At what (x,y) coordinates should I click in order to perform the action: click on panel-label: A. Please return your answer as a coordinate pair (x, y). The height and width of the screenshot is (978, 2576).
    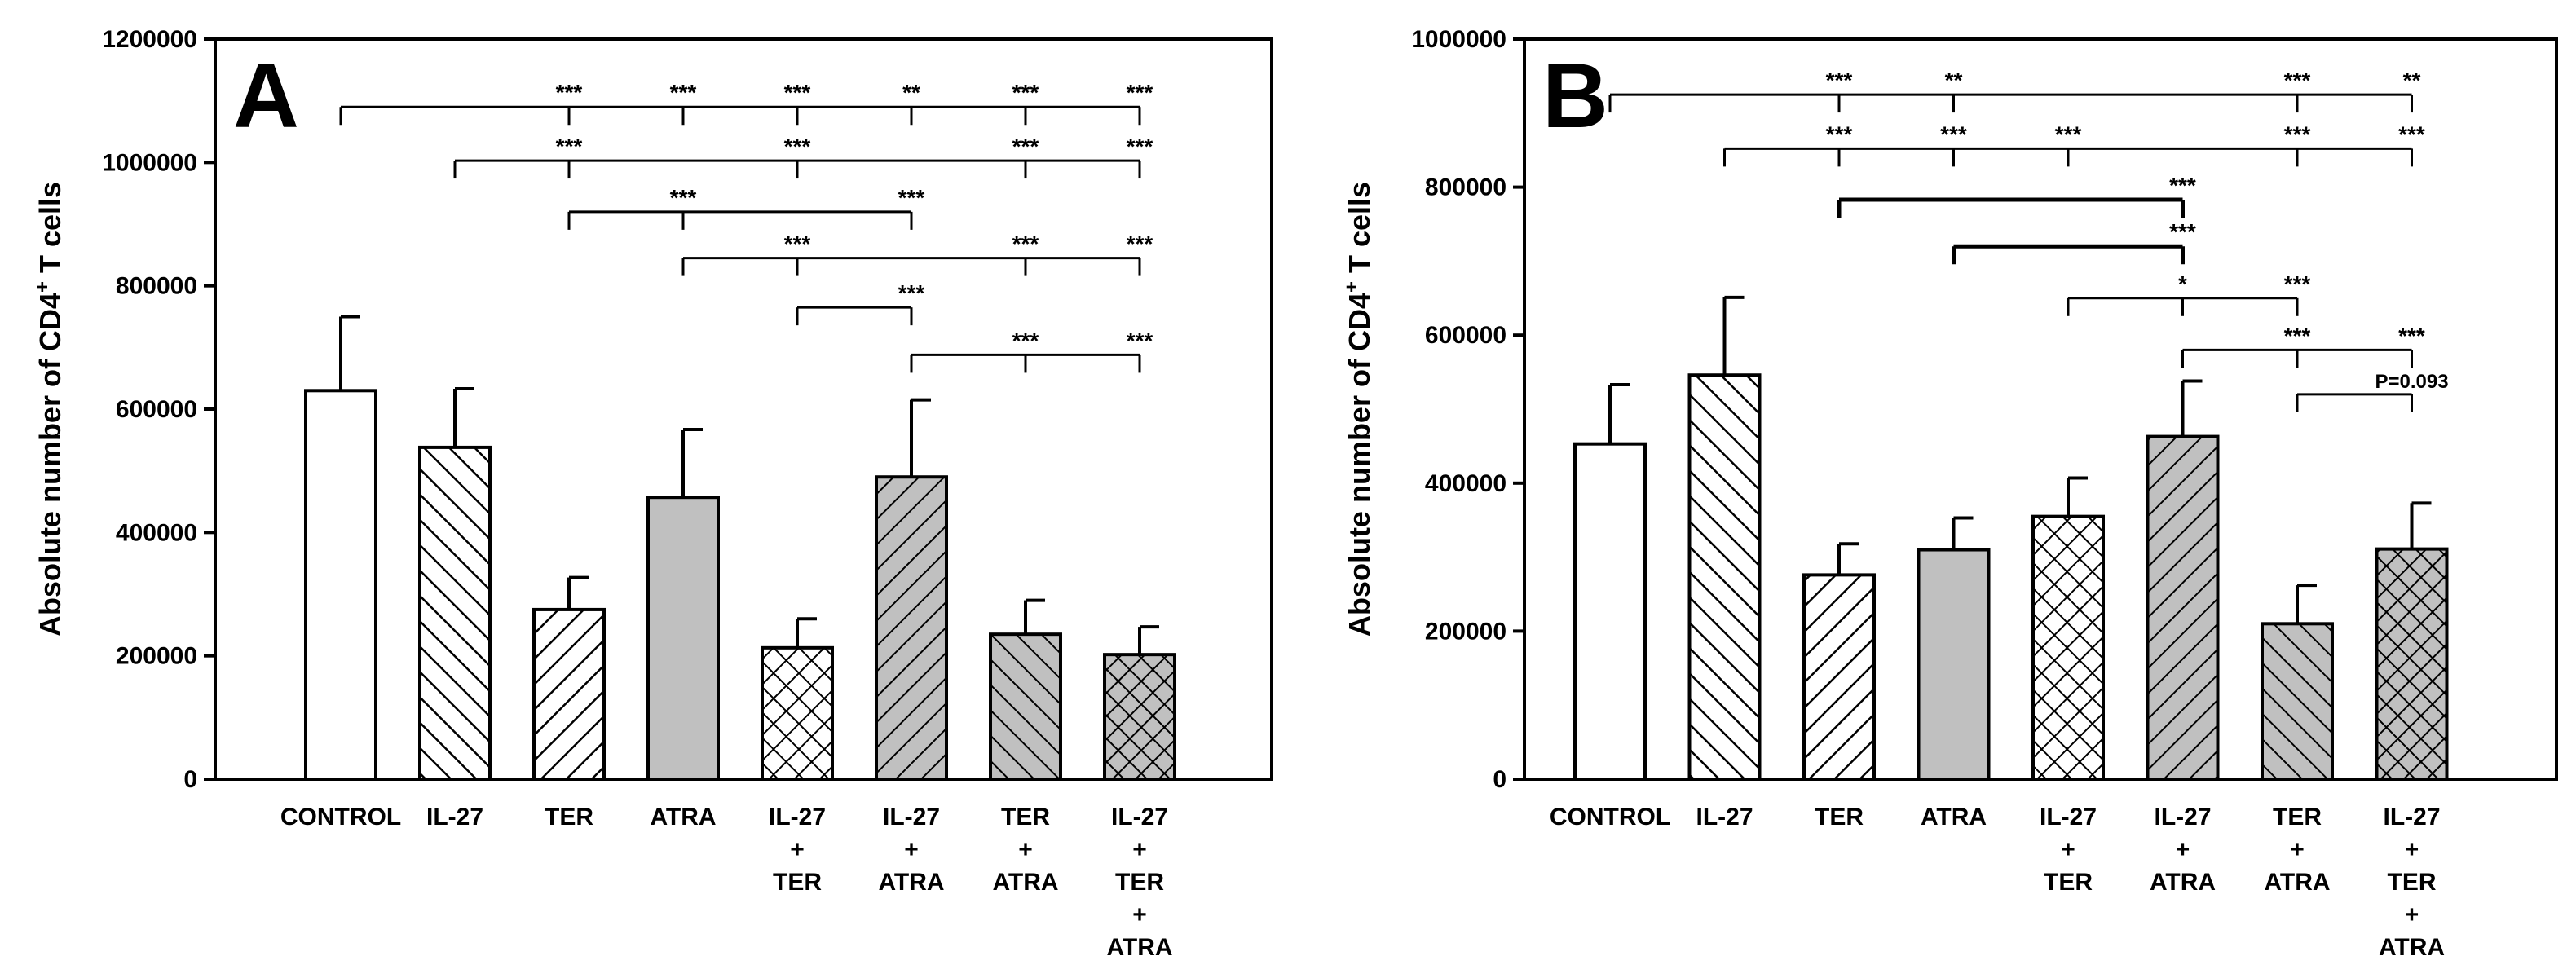
    Looking at the image, I should click on (266, 96).